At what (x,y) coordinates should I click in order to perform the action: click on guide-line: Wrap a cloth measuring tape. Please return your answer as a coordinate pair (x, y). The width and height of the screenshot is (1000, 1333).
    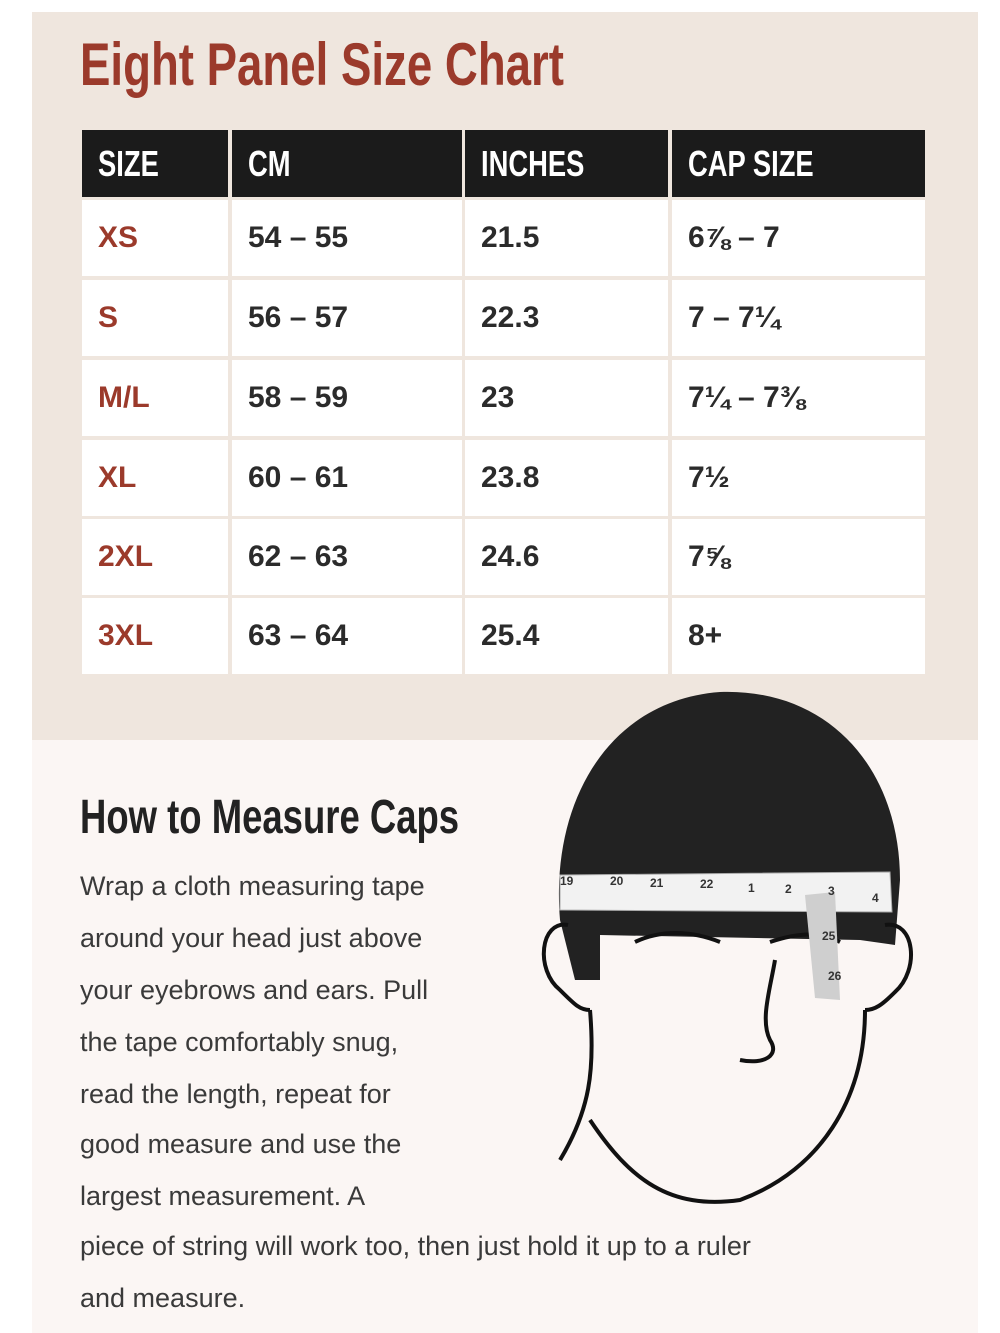
    Looking at the image, I should click on (252, 886).